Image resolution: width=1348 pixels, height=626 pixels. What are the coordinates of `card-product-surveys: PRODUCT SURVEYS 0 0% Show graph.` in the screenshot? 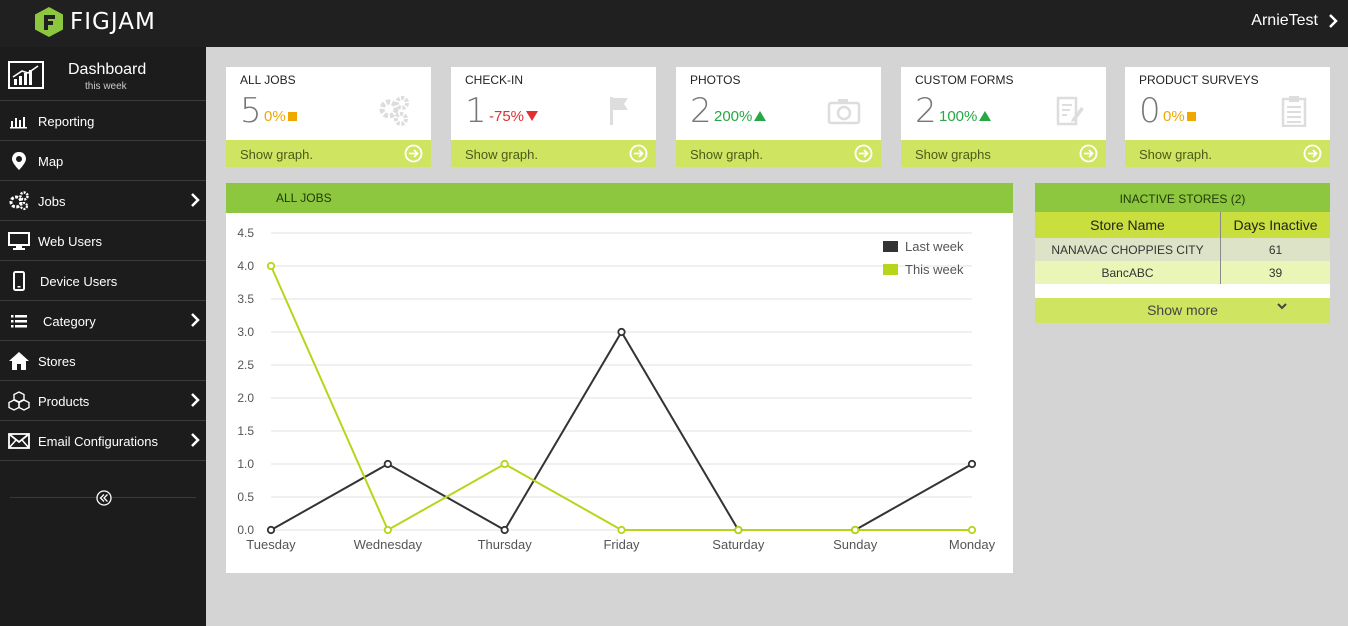 It's located at (1227, 117).